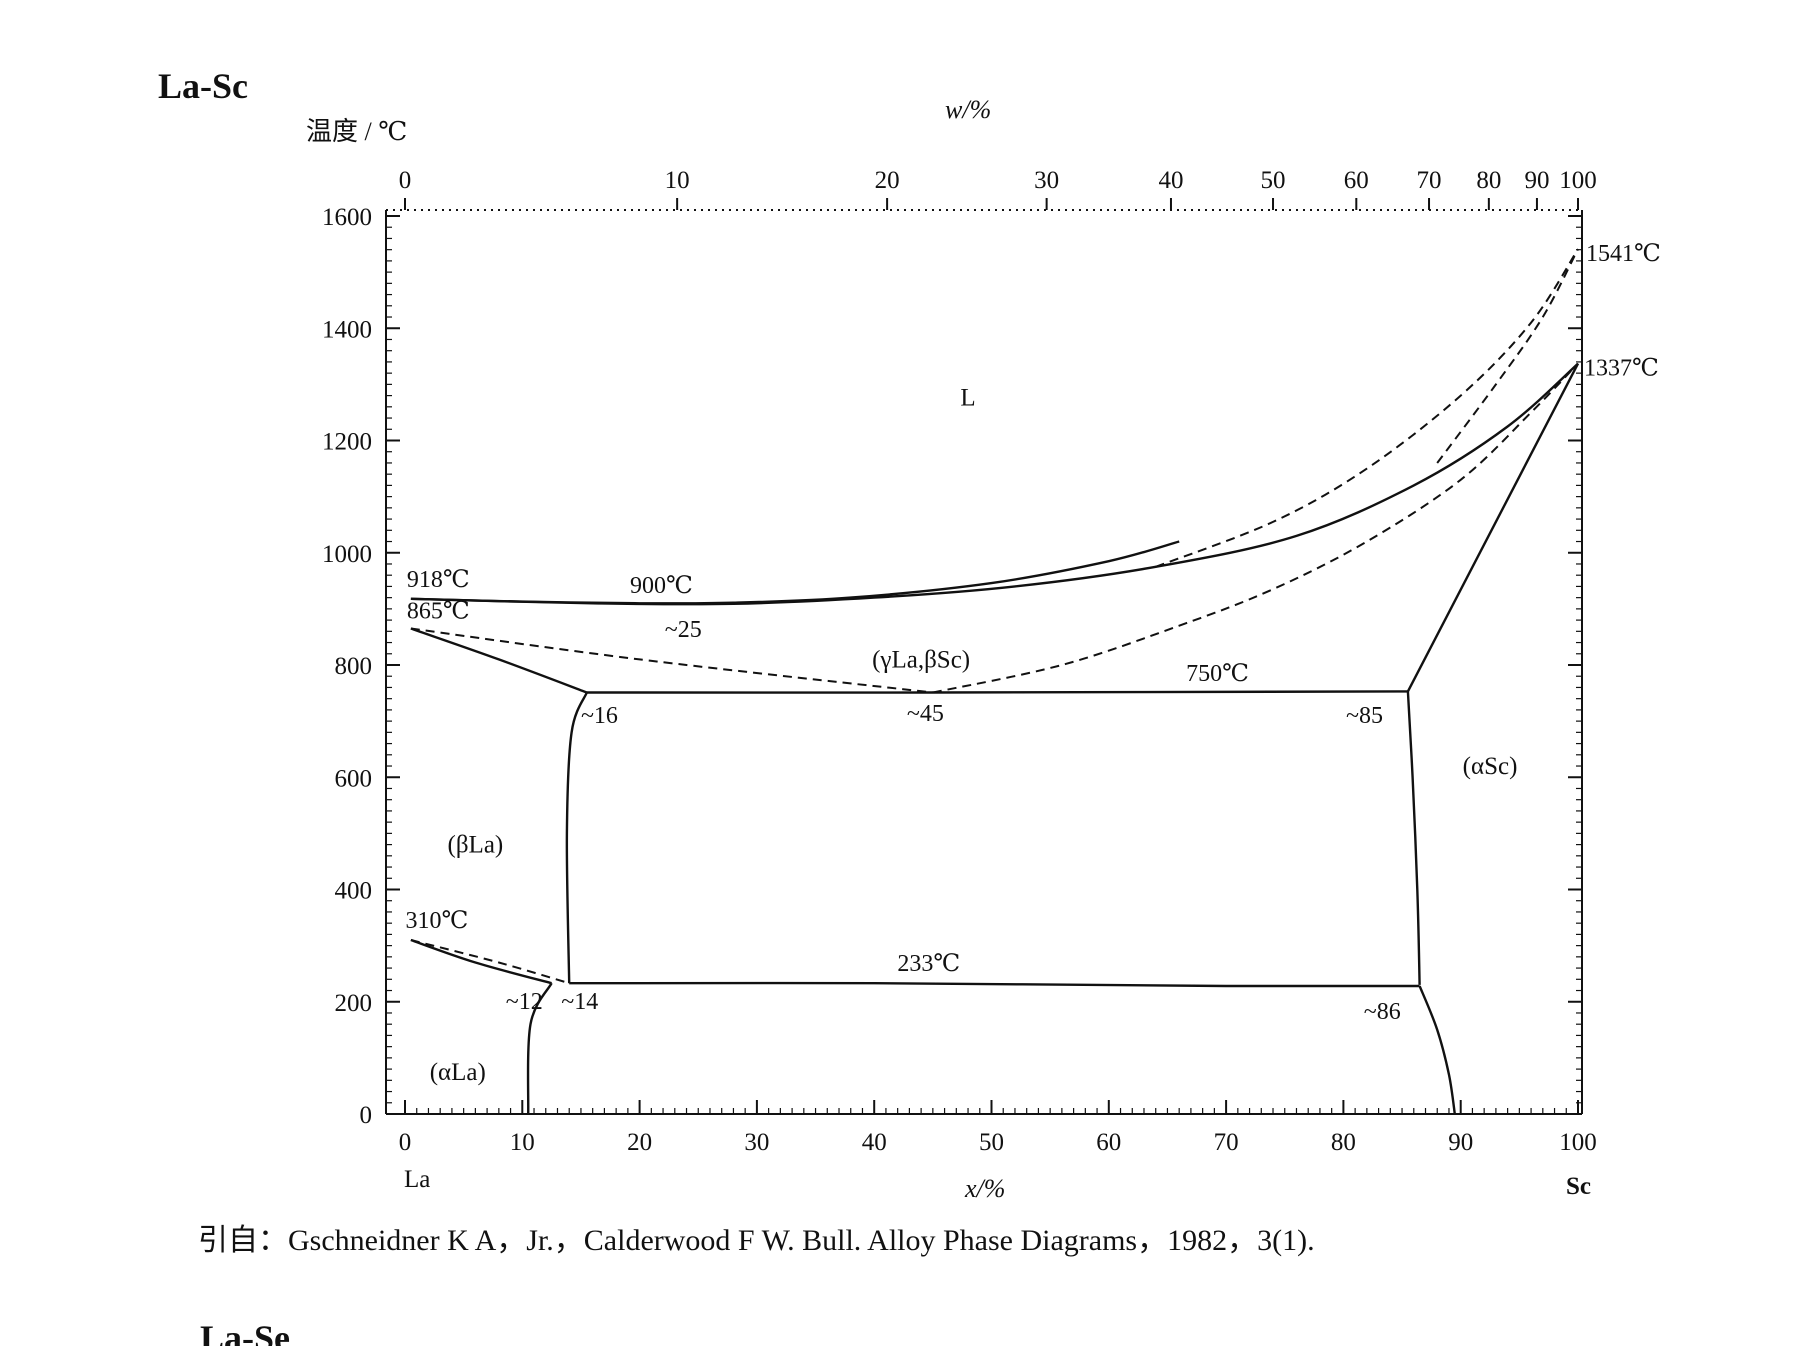 The height and width of the screenshot is (1346, 1795). Describe the element at coordinates (599, 716) in the screenshot. I see `composition-label: ~16` at that location.